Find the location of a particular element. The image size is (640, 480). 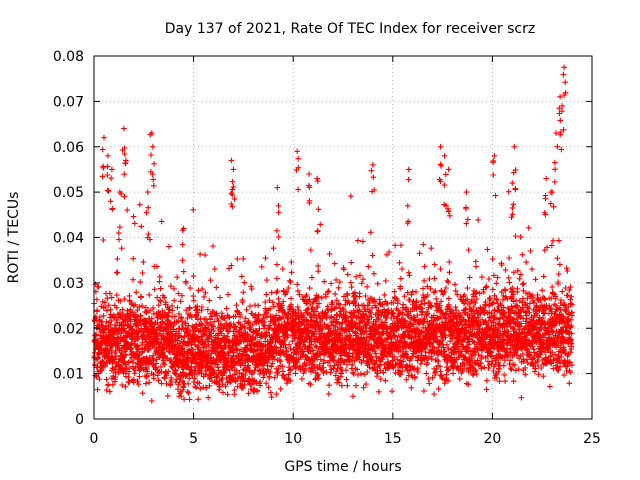

y-tick-label: 0.02 is located at coordinates (68, 329).